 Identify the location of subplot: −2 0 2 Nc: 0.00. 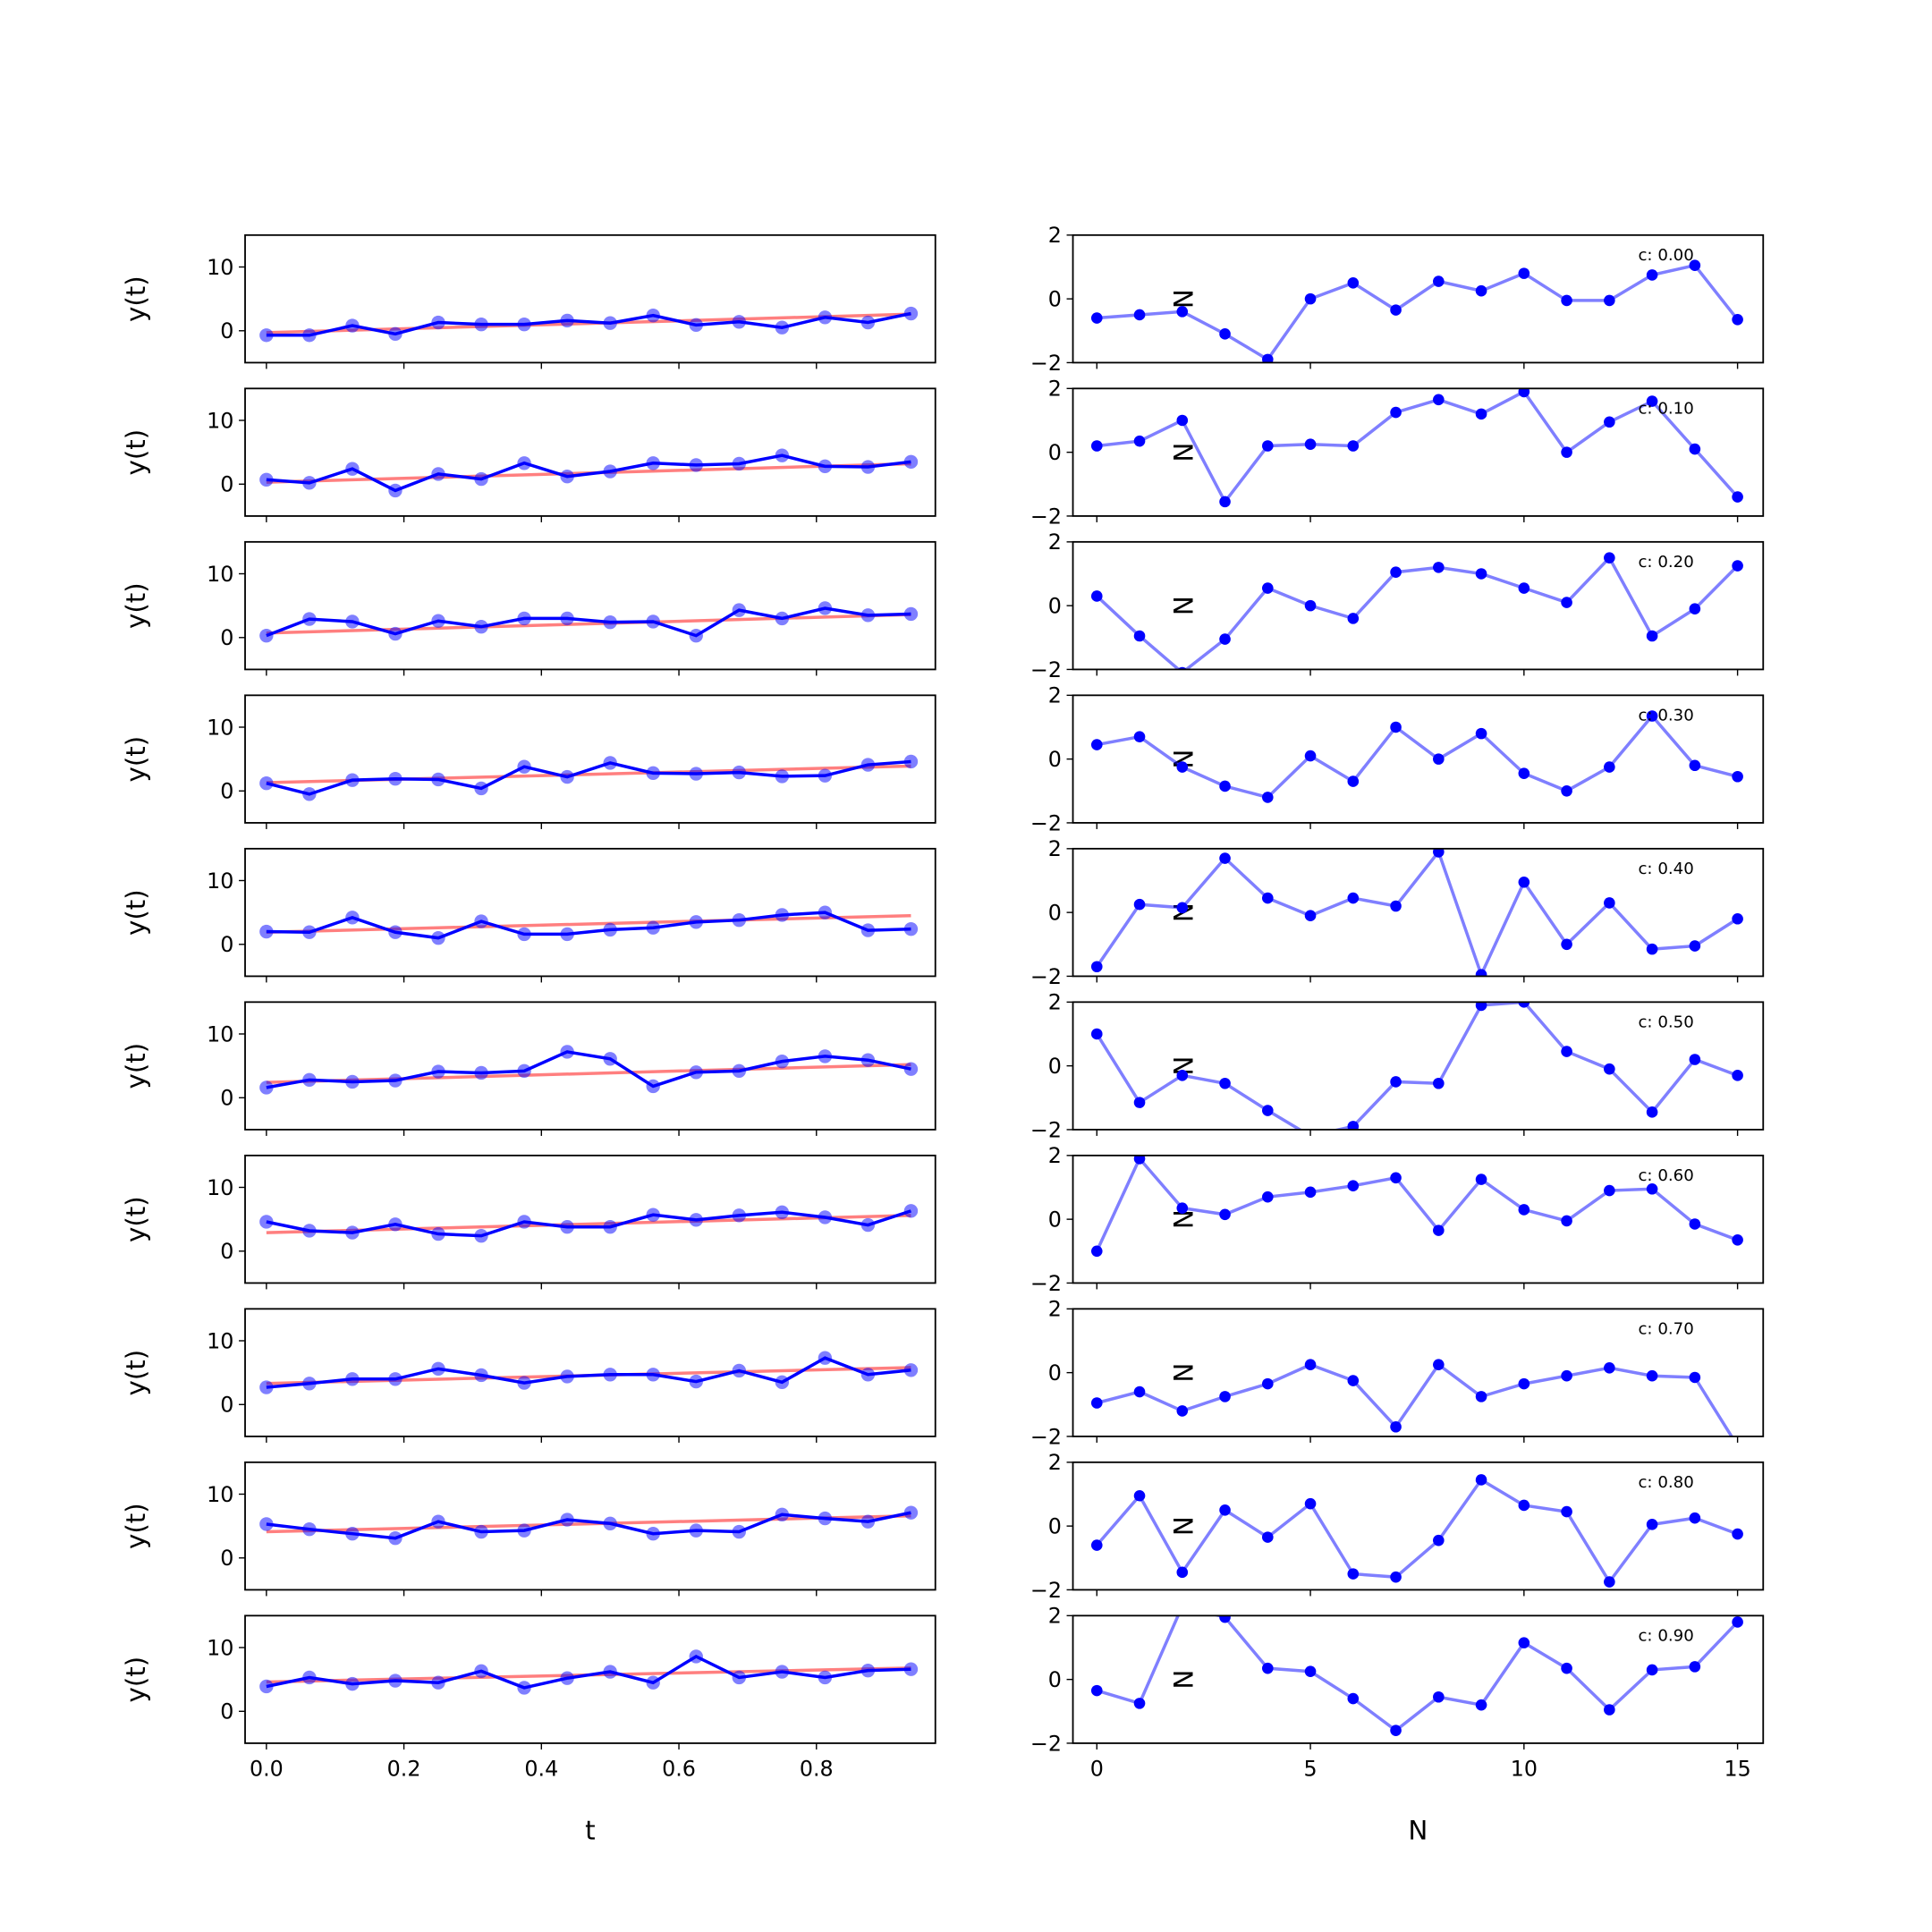
(1397, 299).